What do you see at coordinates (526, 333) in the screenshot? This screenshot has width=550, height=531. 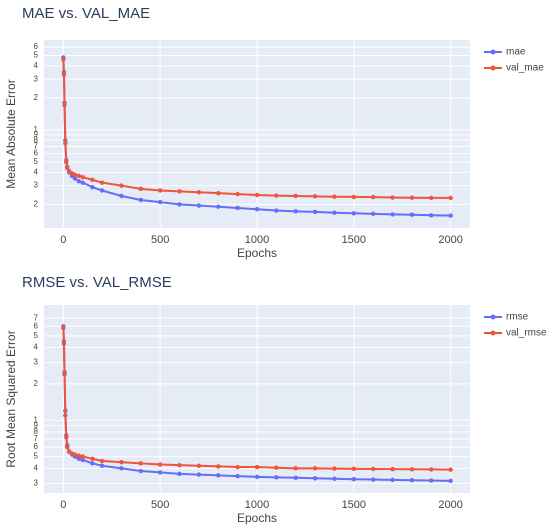 I see `legend-label: val_rmse` at bounding box center [526, 333].